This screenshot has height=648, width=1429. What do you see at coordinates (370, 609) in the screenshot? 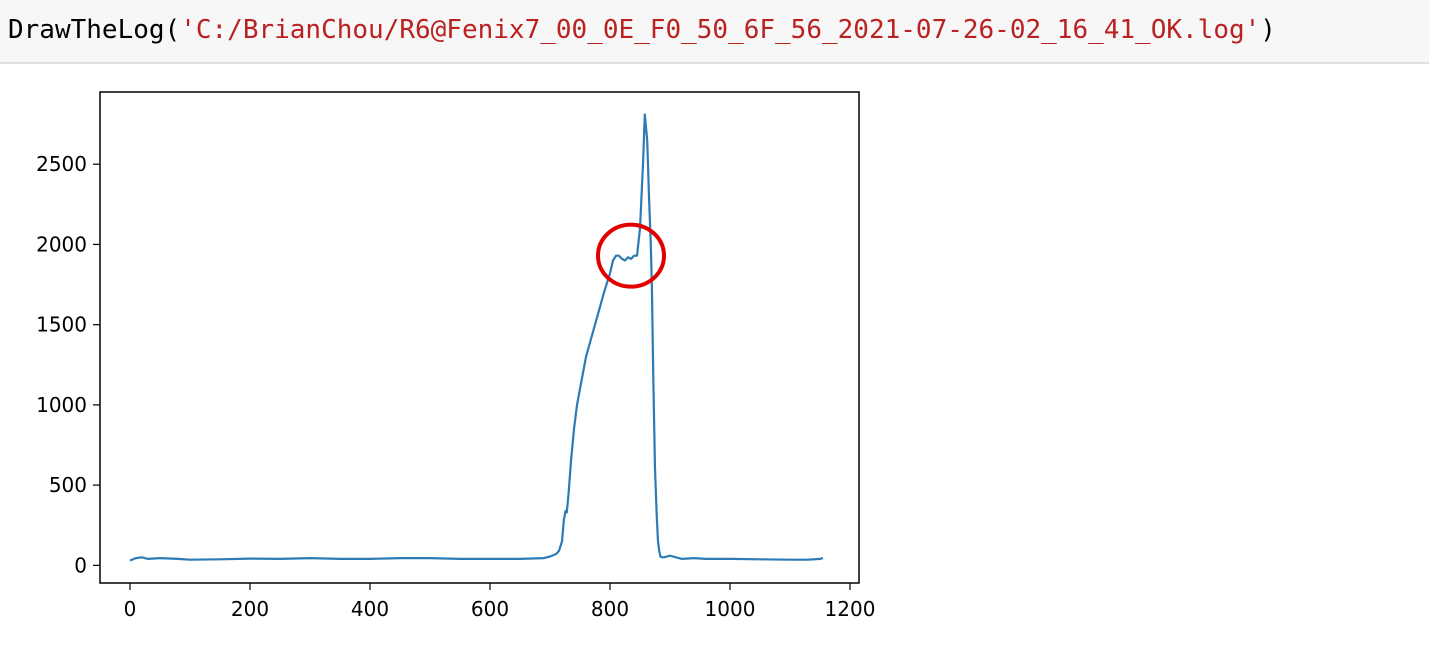
I see `x-tick-label: 400` at bounding box center [370, 609].